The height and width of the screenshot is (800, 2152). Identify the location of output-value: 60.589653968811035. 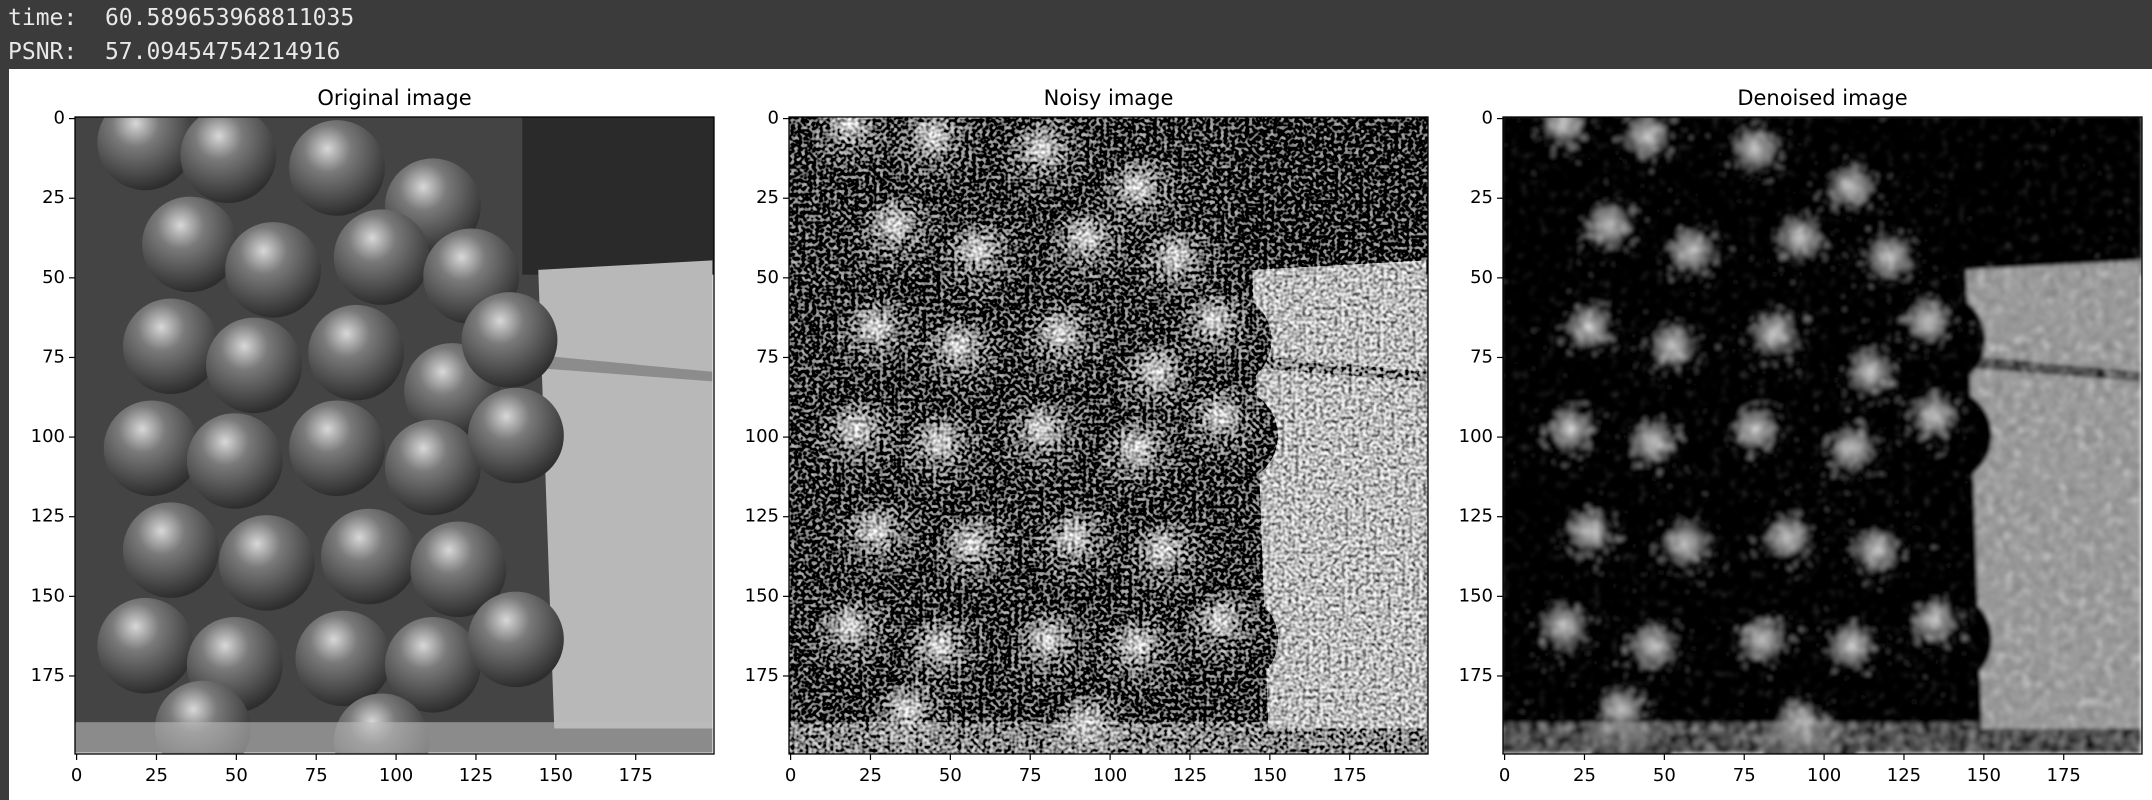
(229, 18).